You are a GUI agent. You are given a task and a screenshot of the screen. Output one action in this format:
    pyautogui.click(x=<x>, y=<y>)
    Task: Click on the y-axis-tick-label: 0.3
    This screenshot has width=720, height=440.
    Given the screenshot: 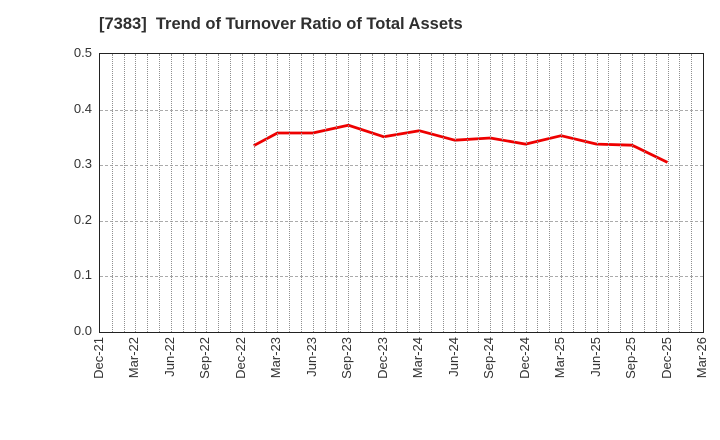 What is the action you would take?
    pyautogui.click(x=82, y=164)
    